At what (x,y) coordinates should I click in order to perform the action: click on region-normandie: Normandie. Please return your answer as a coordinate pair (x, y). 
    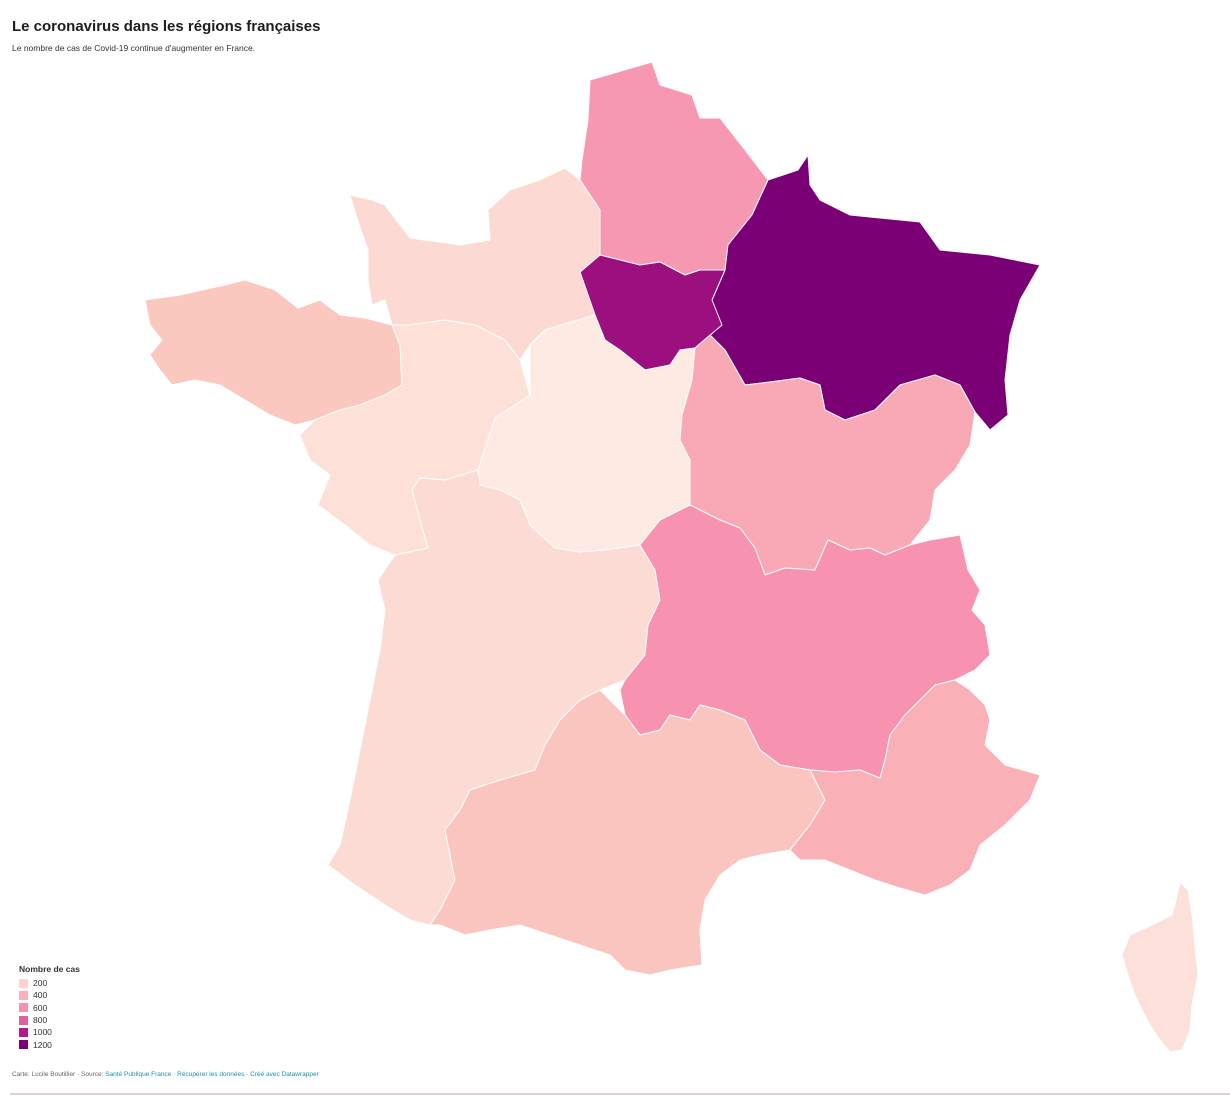
    Looking at the image, I should click on (475, 264).